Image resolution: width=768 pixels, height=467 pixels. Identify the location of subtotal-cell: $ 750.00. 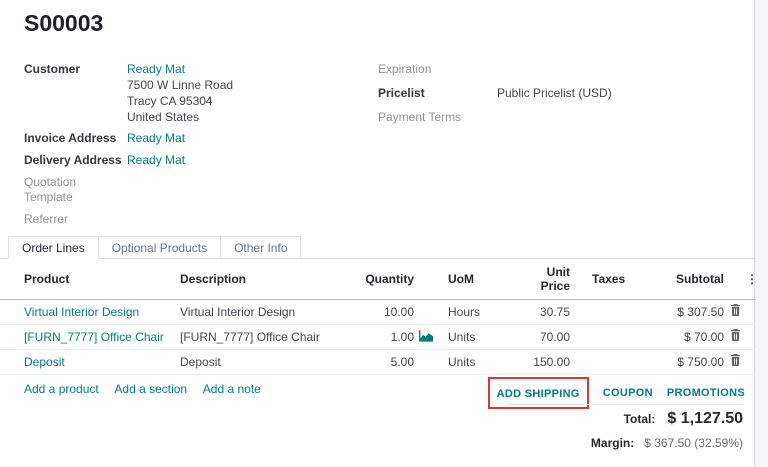
(695, 362).